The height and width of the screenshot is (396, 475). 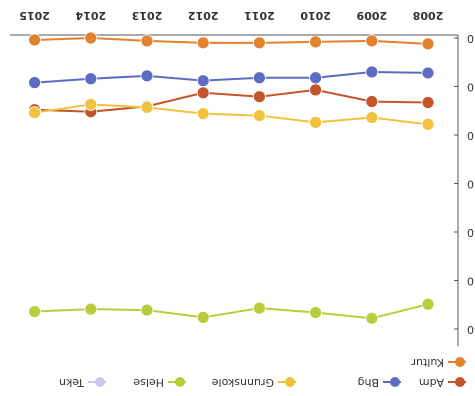 What do you see at coordinates (259, 15) in the screenshot?
I see `x-tick-label: 2011` at bounding box center [259, 15].